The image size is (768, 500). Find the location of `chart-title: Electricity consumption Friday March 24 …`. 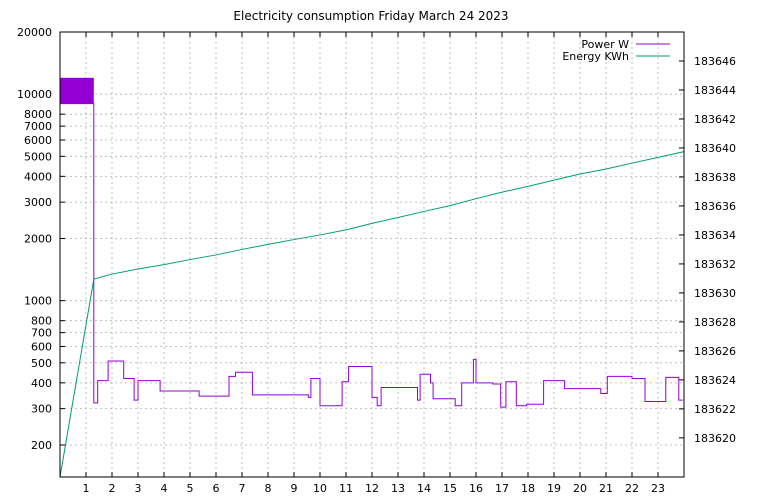

chart-title: Electricity consumption Friday March 24 … is located at coordinates (370, 16).